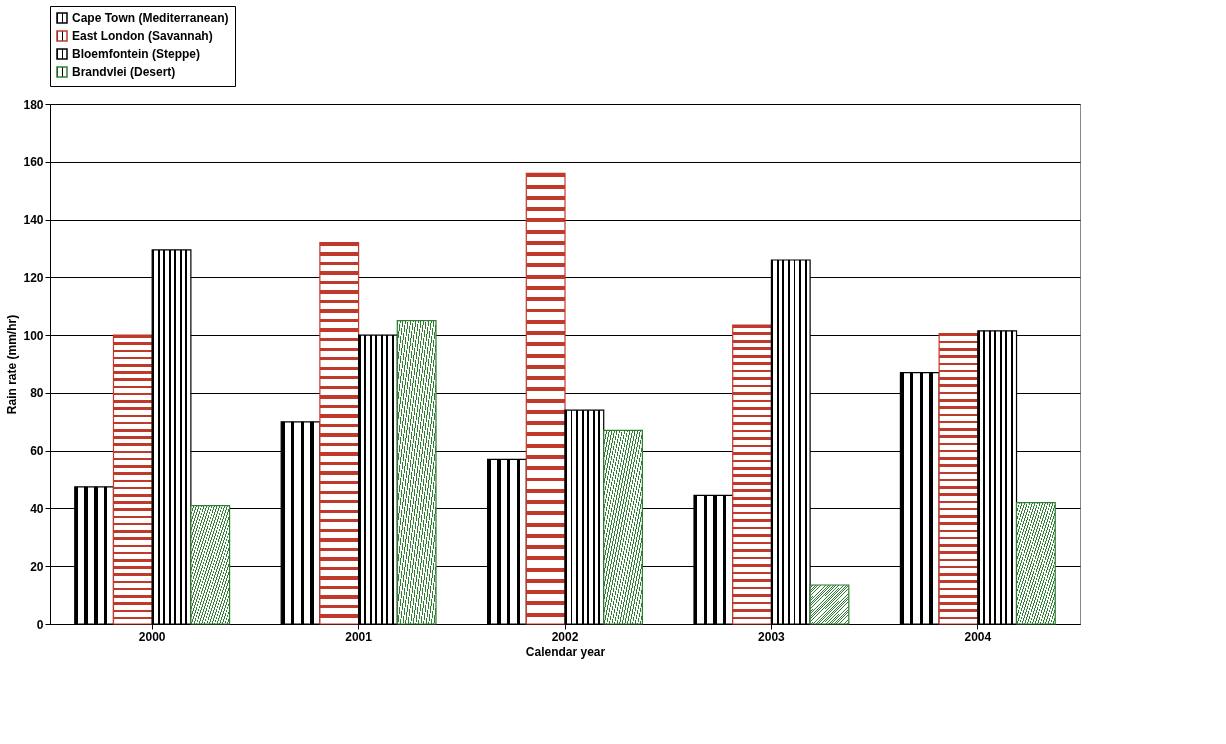  Describe the element at coordinates (565, 636) in the screenshot. I see `x-tick-label: 2002` at that location.